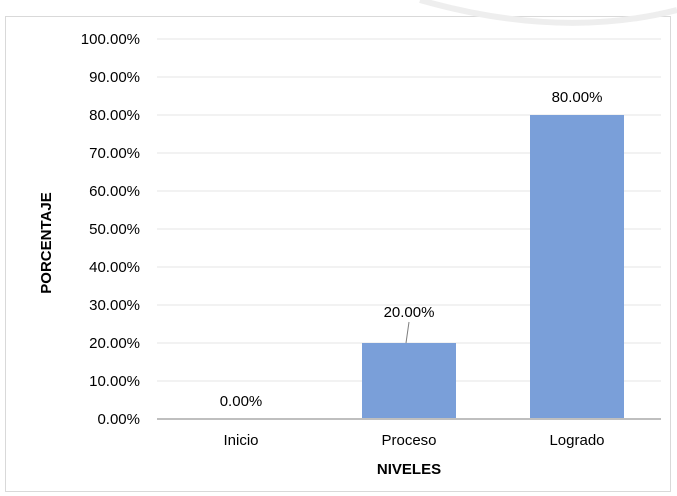  Describe the element at coordinates (114, 305) in the screenshot. I see `y-tick-label: 30.00%` at that location.